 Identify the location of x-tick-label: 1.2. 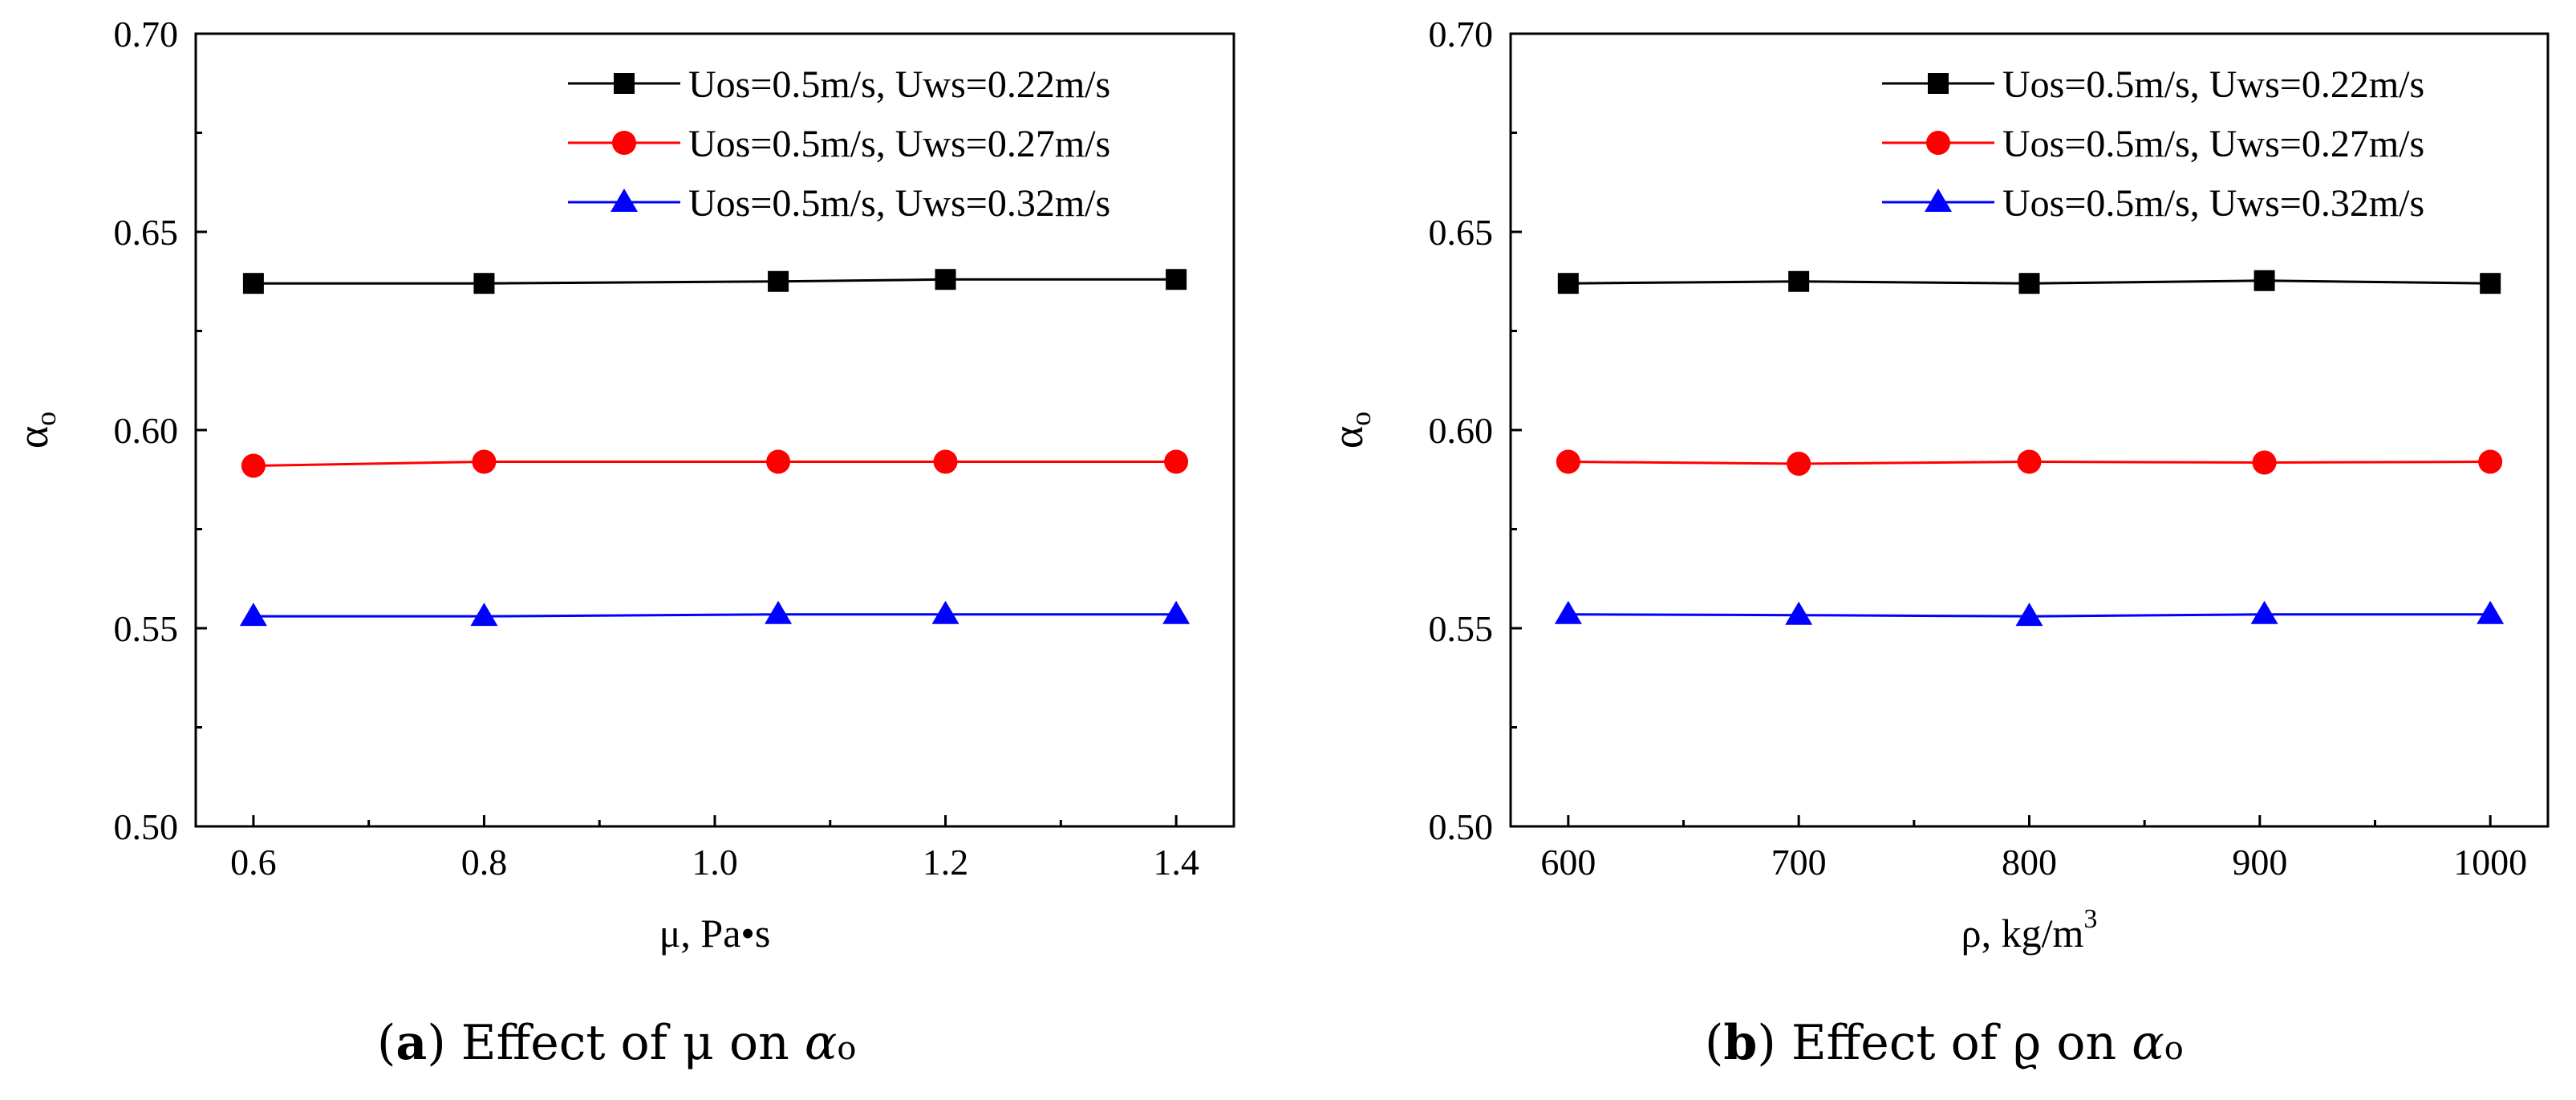
(946, 862).